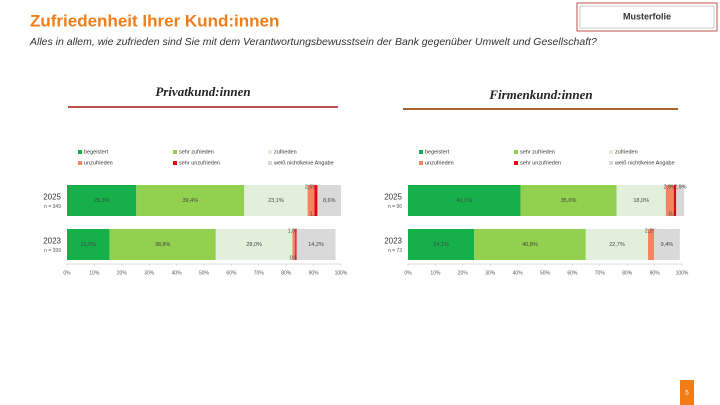  What do you see at coordinates (296, 258) in the screenshot?
I see `value-label: 0,5%` at bounding box center [296, 258].